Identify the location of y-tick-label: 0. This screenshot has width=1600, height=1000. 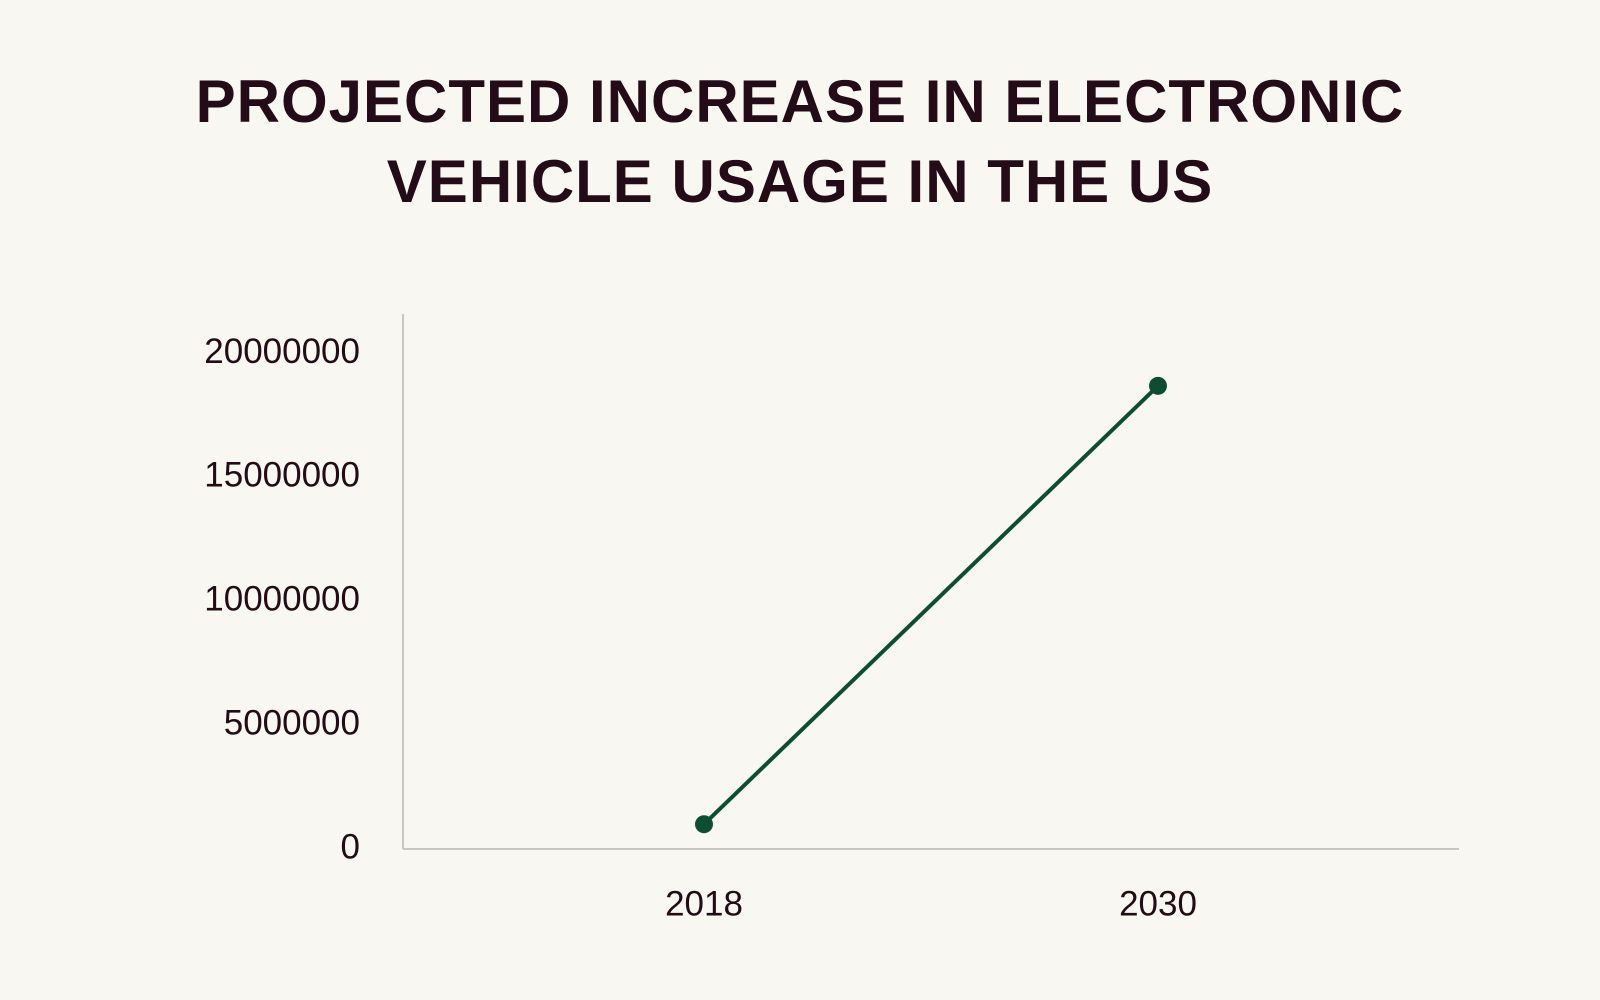
(350, 846).